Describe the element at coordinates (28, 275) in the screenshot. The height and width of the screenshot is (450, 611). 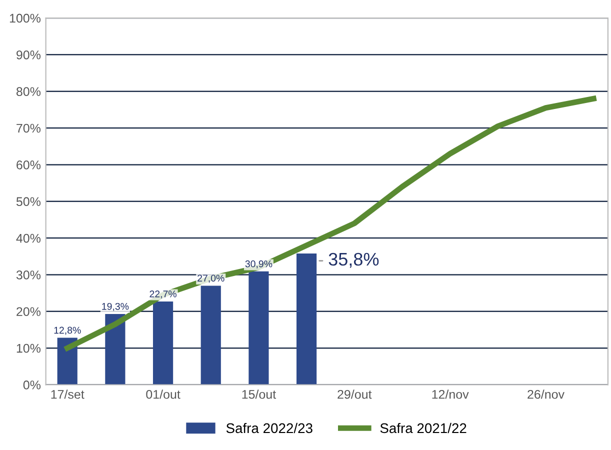
I see `y-tick-label: 30%` at that location.